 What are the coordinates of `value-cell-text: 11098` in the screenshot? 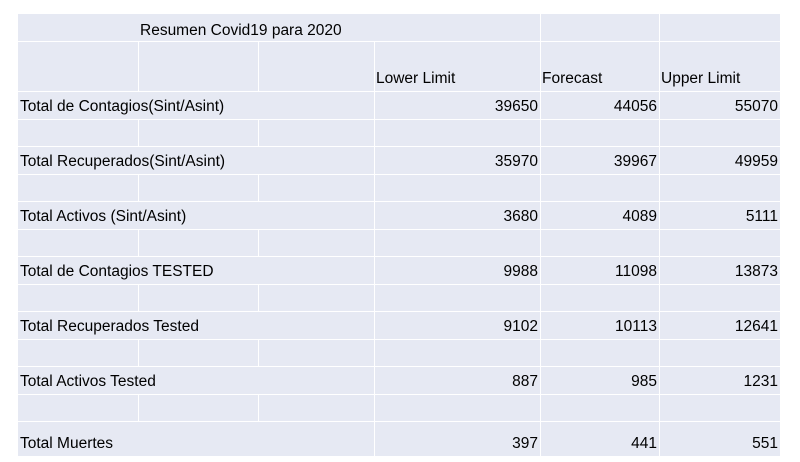 It's located at (636, 271).